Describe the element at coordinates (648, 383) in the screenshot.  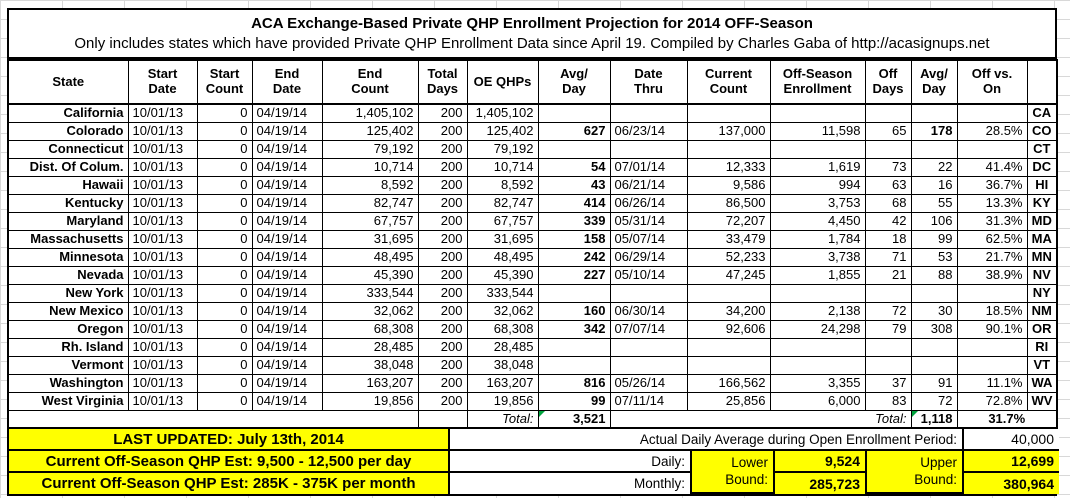
I see `cell-date_thru: 05/26/14` at that location.